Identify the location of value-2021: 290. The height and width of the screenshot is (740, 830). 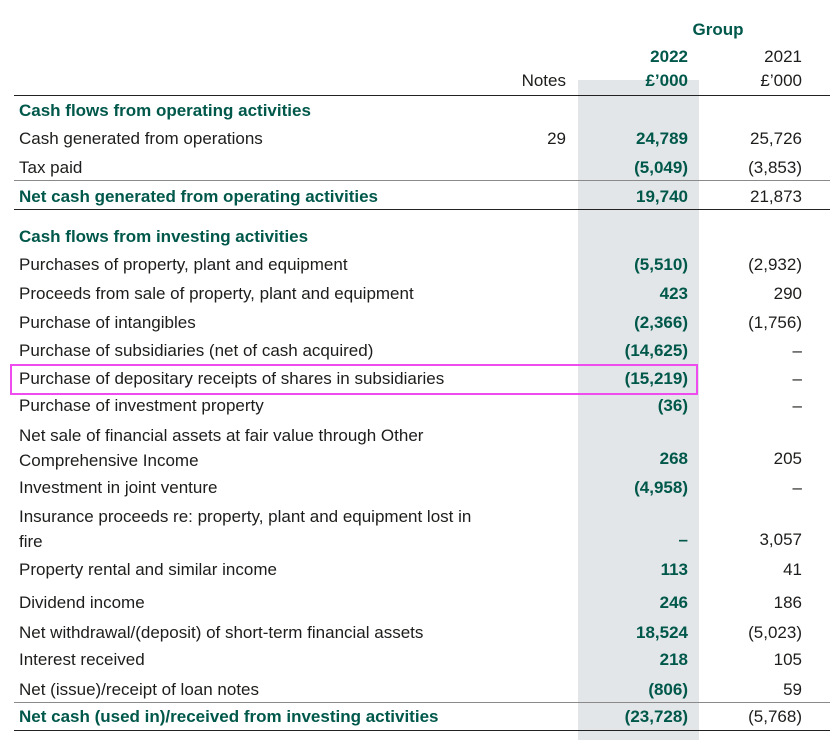
(787, 293).